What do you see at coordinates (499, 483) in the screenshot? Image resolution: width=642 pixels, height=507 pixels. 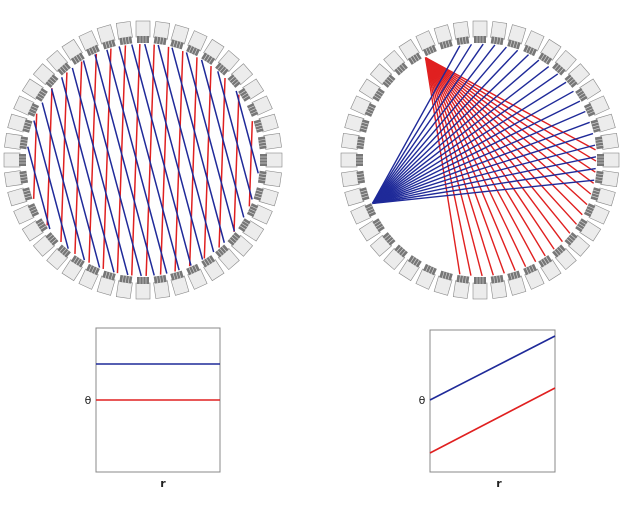 I see `x-axis-label: r` at bounding box center [499, 483].